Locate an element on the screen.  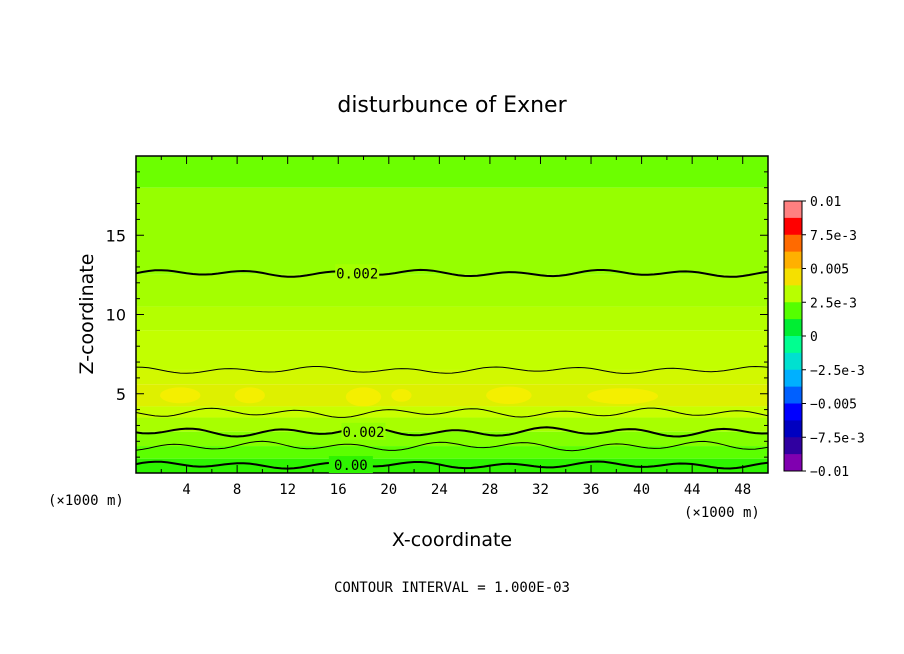
contour-interval-text: CONTOUR INTERVAL = 1.000E-03 is located at coordinates (452, 588).